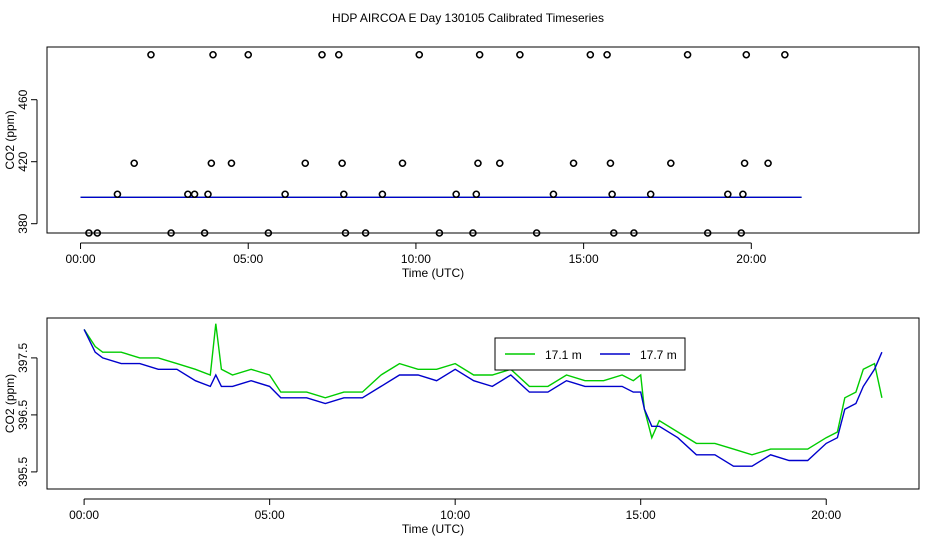  I want to click on legend-label: 17.7 m, so click(658, 355).